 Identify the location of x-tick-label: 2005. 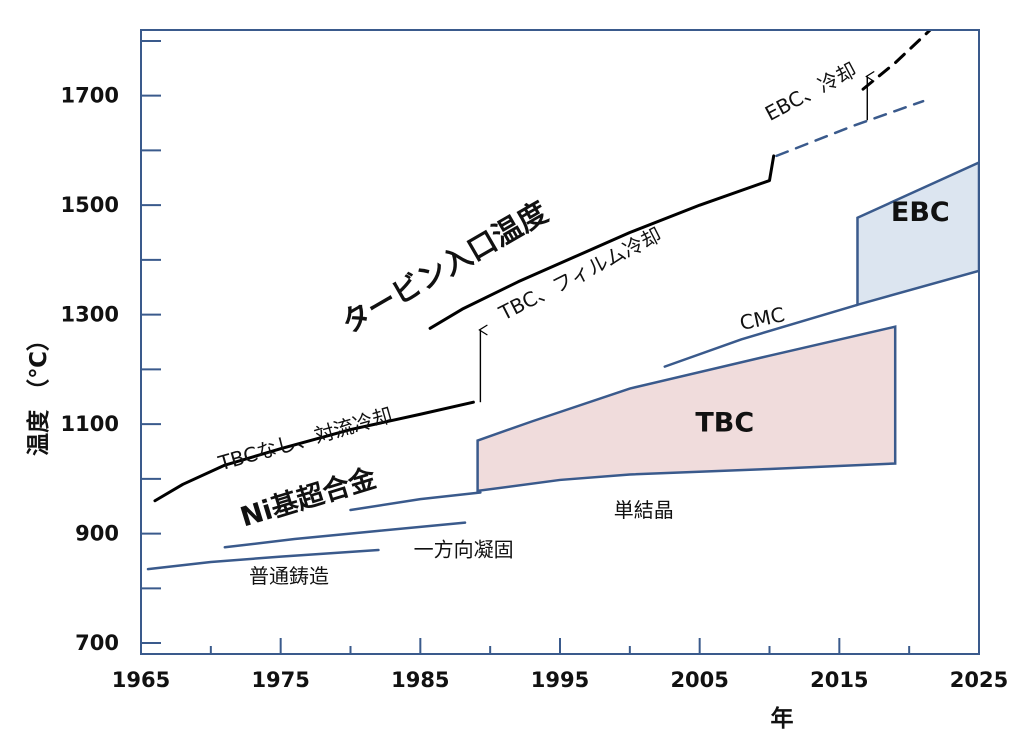
(699, 680).